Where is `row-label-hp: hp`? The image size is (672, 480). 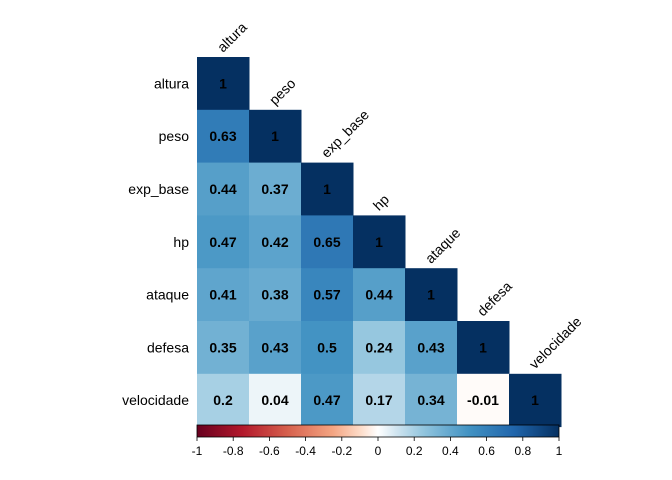 row-label-hp: hp is located at coordinates (181, 242).